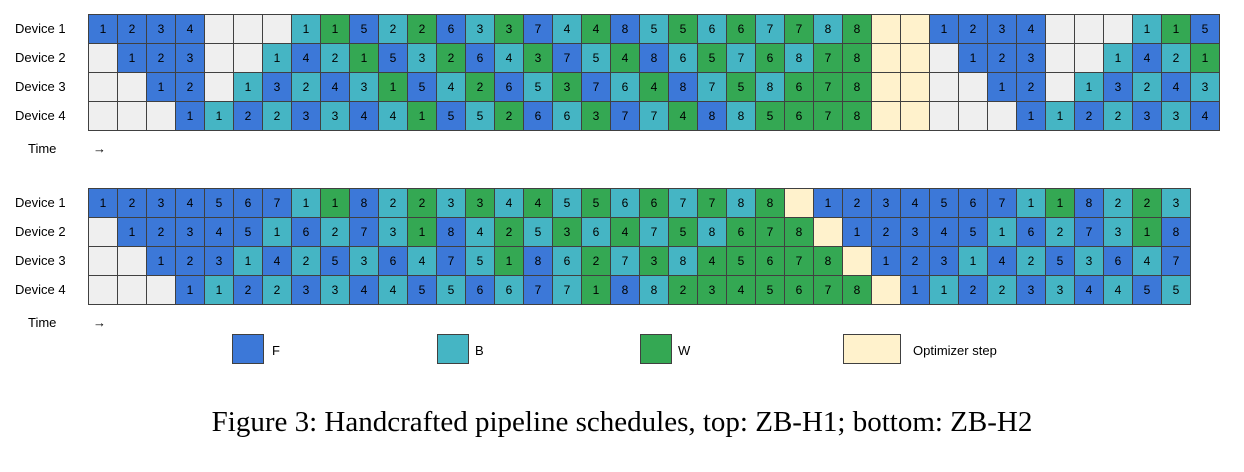 Image resolution: width=1244 pixels, height=472 pixels. What do you see at coordinates (40, 202) in the screenshot?
I see `device-label: Device 1` at bounding box center [40, 202].